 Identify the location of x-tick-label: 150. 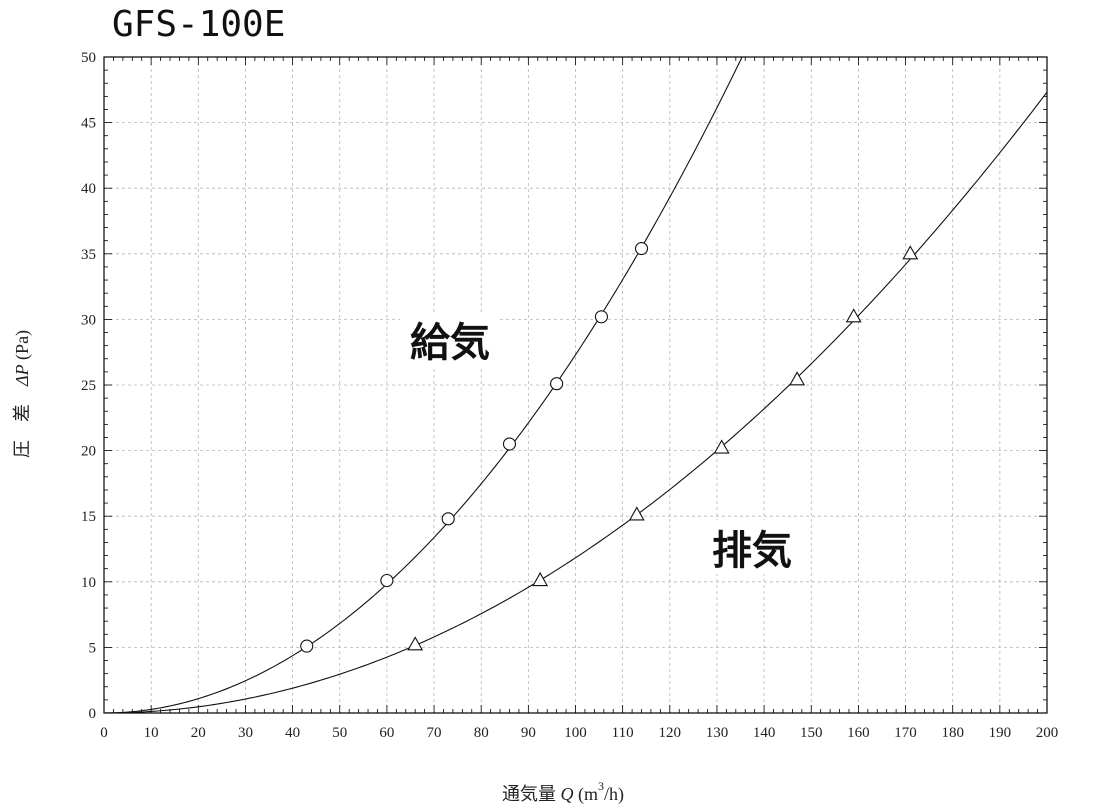
(811, 733).